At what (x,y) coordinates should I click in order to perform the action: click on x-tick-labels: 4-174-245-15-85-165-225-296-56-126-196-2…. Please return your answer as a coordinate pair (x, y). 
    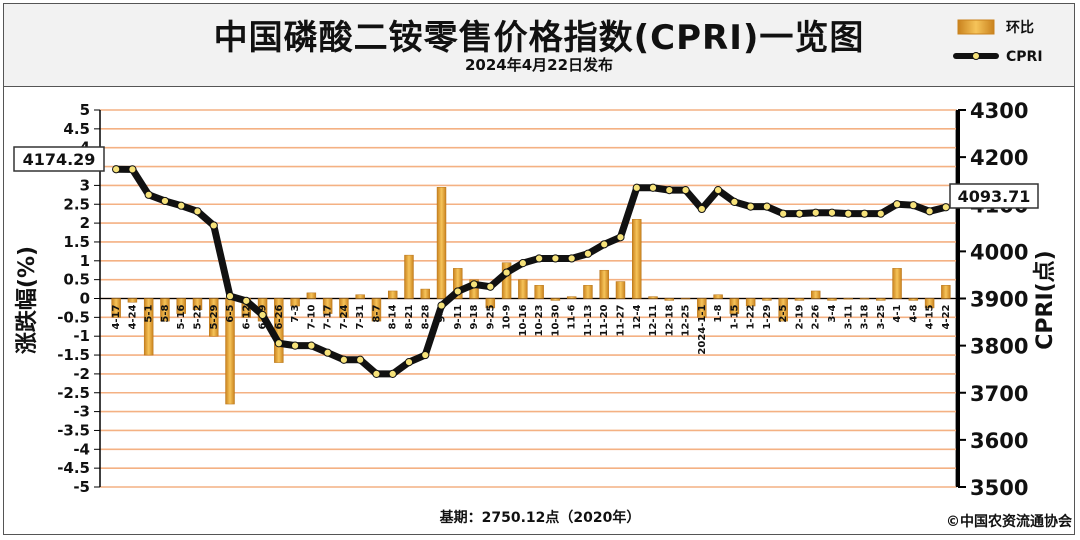
    Looking at the image, I should click on (531, 329).